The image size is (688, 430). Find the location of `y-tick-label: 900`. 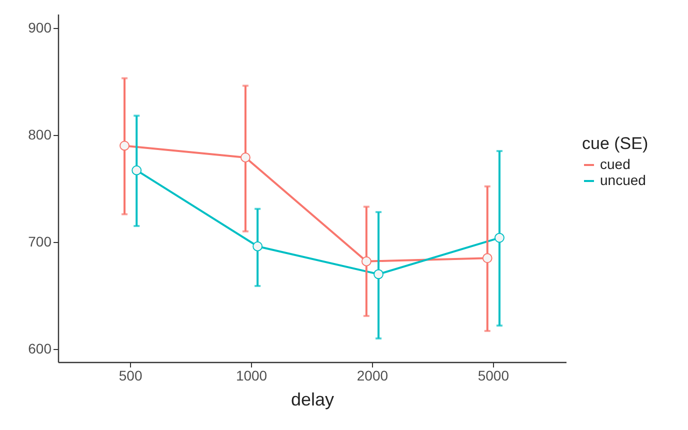

y-tick-label: 900 is located at coordinates (40, 27).